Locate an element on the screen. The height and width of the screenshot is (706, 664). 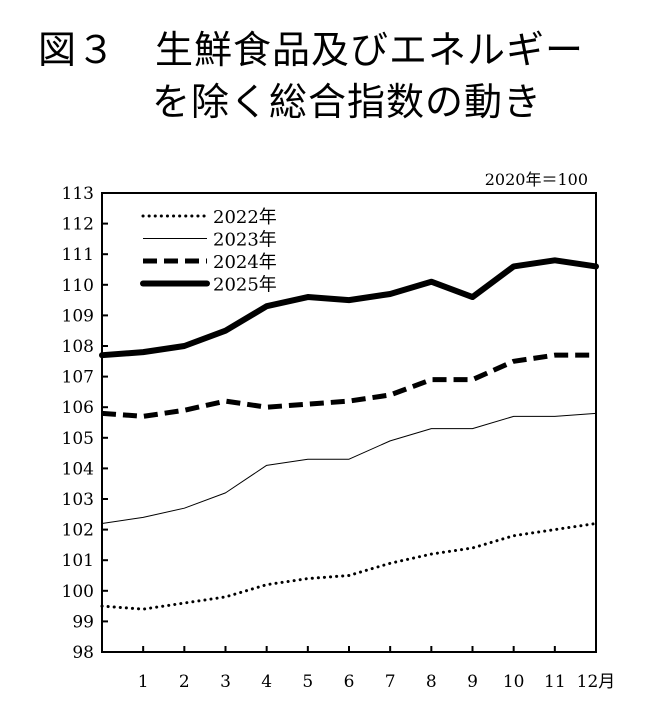
x-tick-label: 1 is located at coordinates (143, 682).